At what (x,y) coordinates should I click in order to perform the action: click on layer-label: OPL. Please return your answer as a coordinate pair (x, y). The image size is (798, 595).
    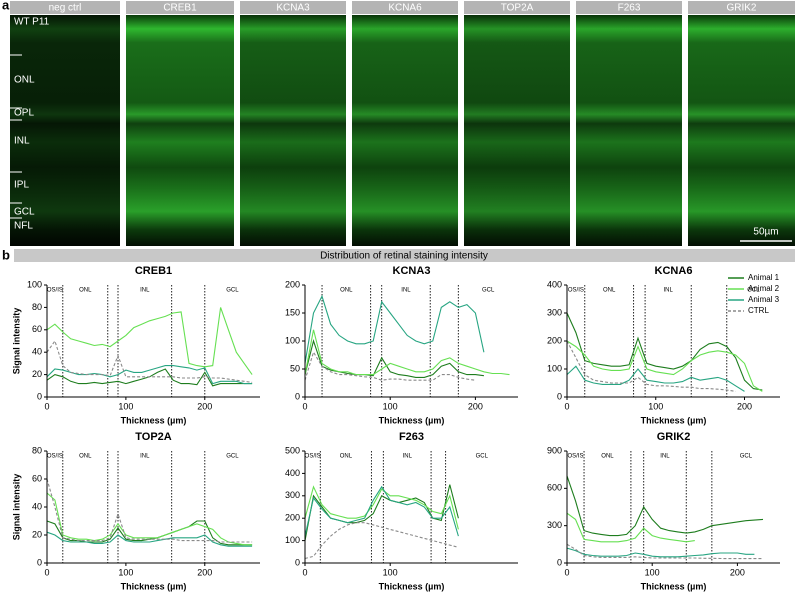
    Looking at the image, I should click on (24, 113).